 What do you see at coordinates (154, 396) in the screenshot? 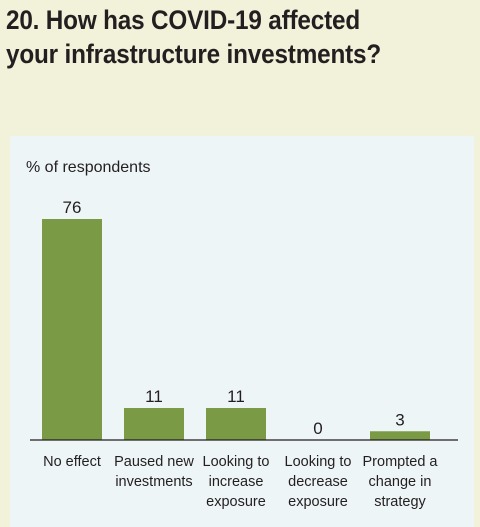
I see `bar-value-label-1: 11` at bounding box center [154, 396].